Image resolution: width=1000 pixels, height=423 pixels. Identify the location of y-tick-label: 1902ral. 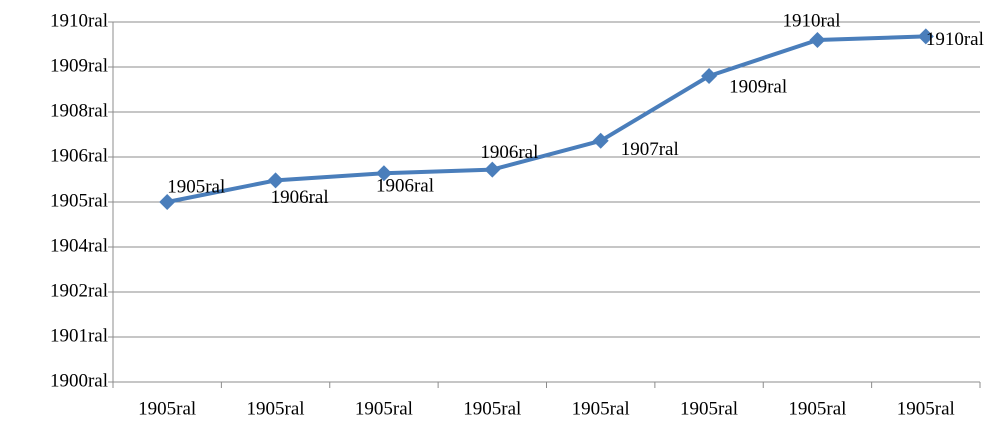
(79, 290).